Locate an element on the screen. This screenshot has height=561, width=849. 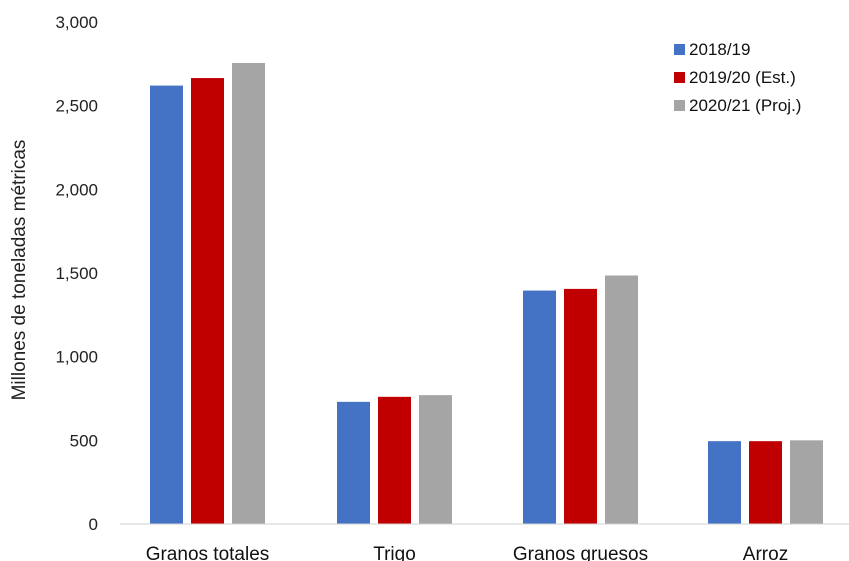
y-tick-label: 1,000 is located at coordinates (76, 357).